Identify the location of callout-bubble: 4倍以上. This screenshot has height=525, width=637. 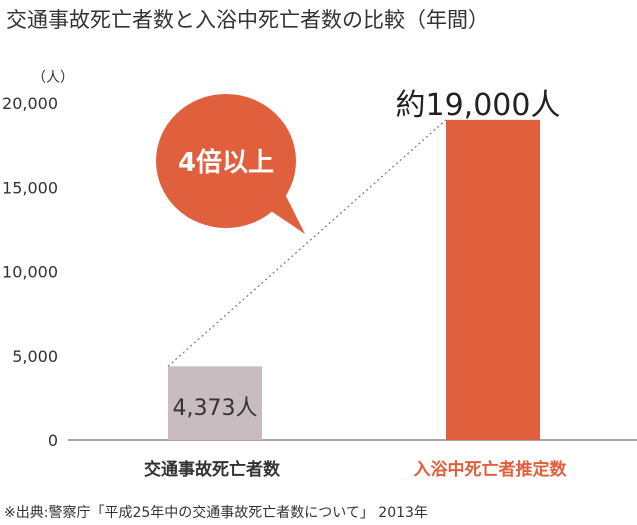
(230, 164).